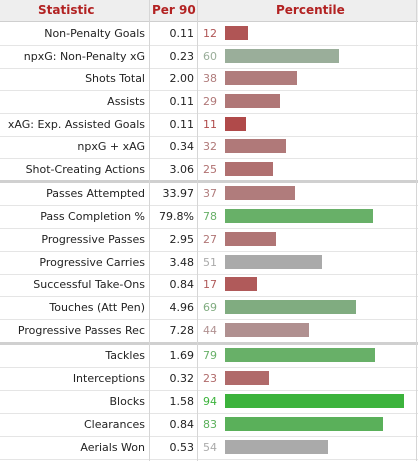  What do you see at coordinates (114, 424) in the screenshot?
I see `stat-name: Clearances` at bounding box center [114, 424].